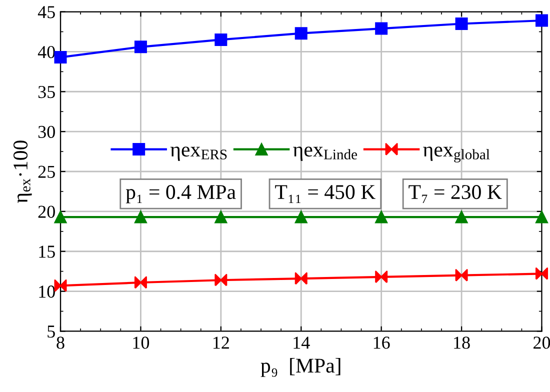 This screenshot has width=550, height=392. I want to click on x-tick-label: 10, so click(141, 342).